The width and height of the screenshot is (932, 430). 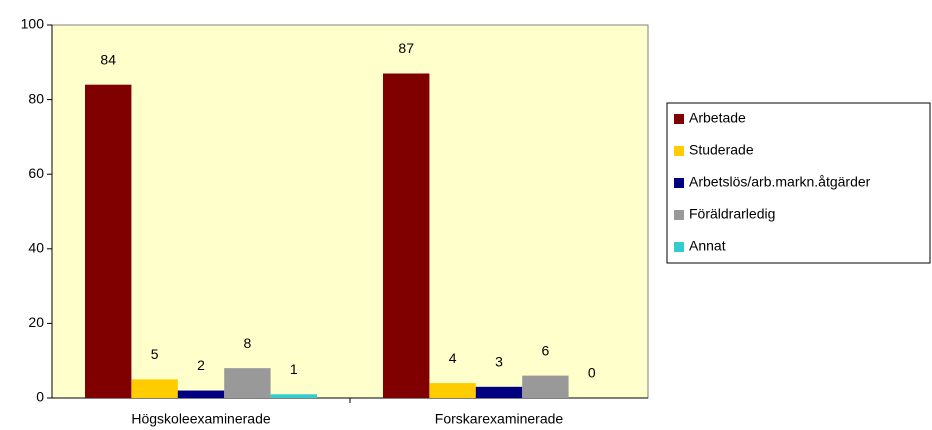 I want to click on y-tick-label: 0, so click(x=40, y=397).